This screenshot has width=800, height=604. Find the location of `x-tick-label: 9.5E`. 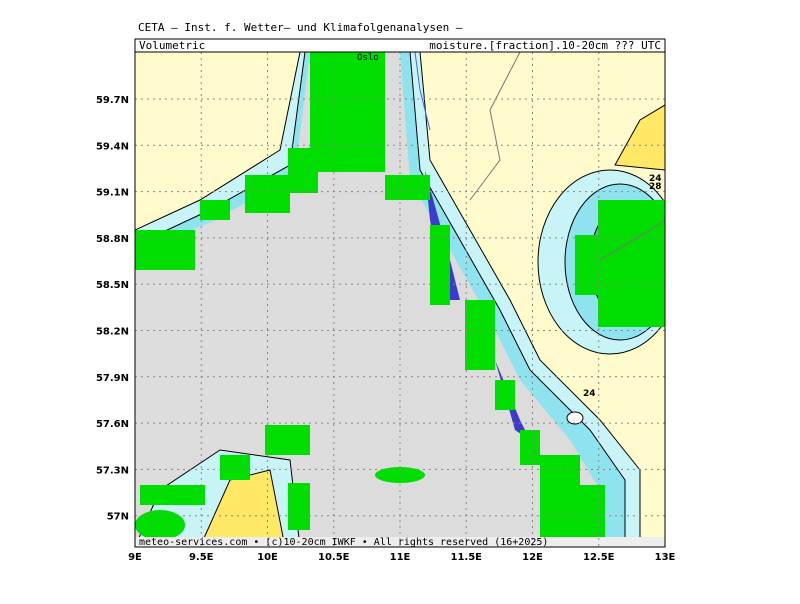

x-tick-label: 9.5E is located at coordinates (201, 557).